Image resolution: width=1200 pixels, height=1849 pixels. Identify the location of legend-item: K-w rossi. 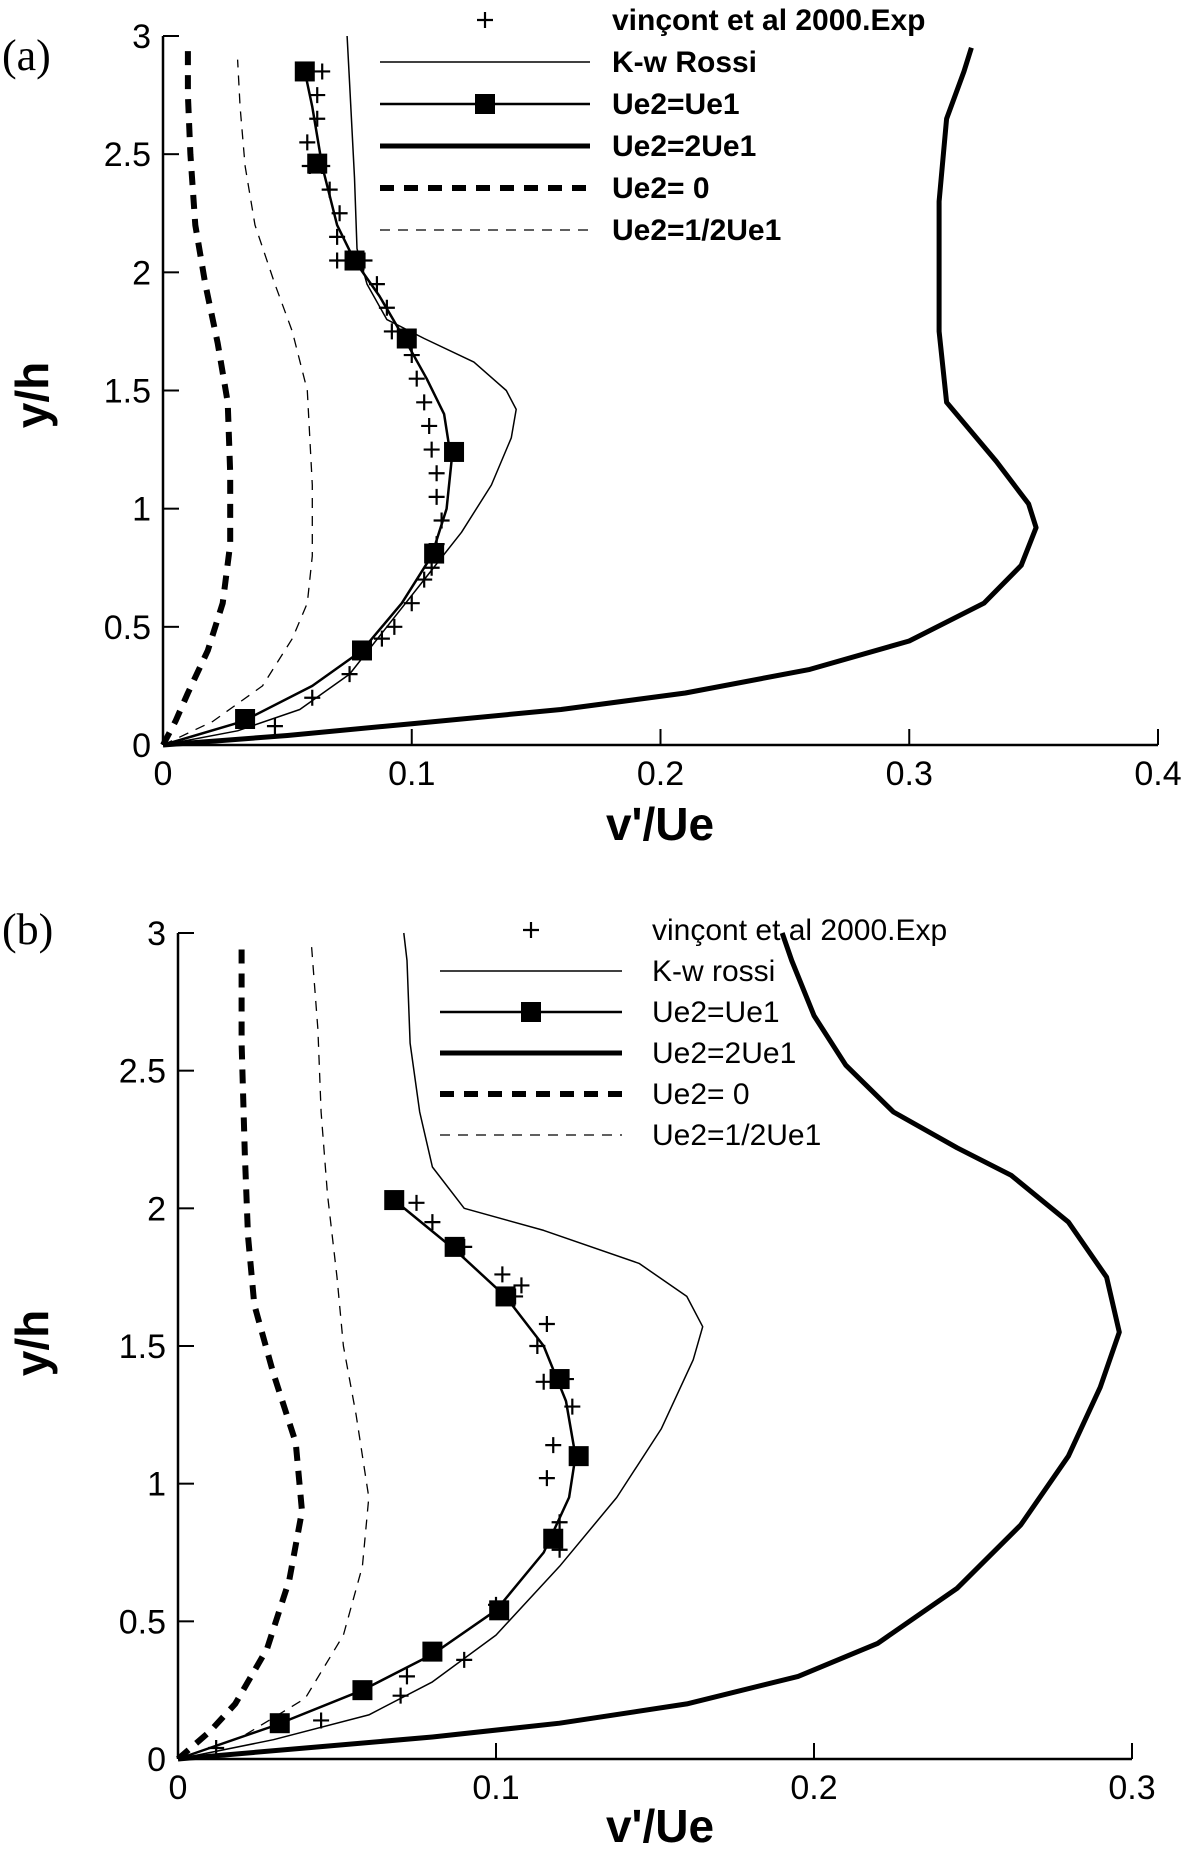
(607, 971).